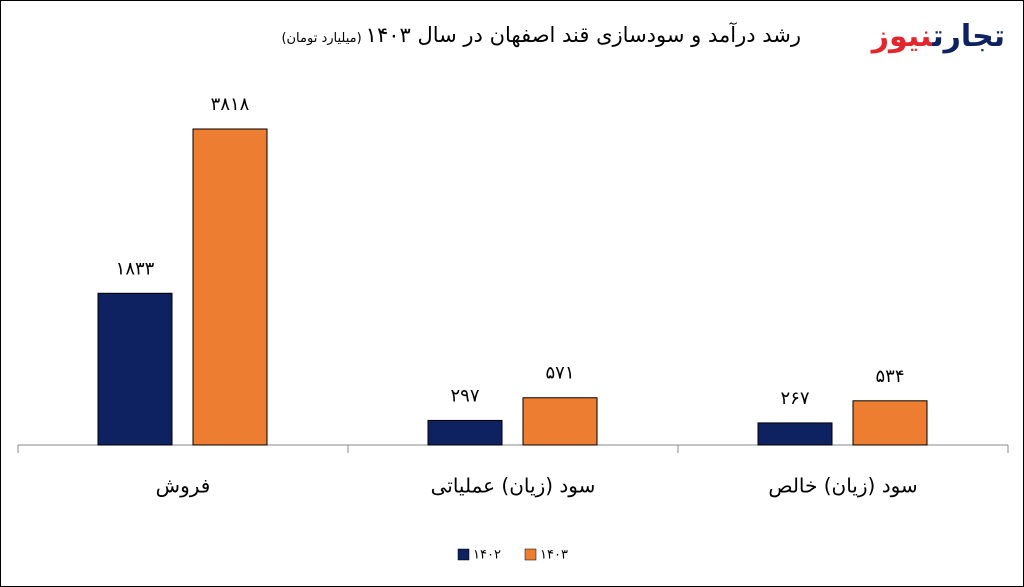 The width and height of the screenshot is (1024, 587). Describe the element at coordinates (487, 555) in the screenshot. I see `legend-label: ۱۴۰۲` at that location.